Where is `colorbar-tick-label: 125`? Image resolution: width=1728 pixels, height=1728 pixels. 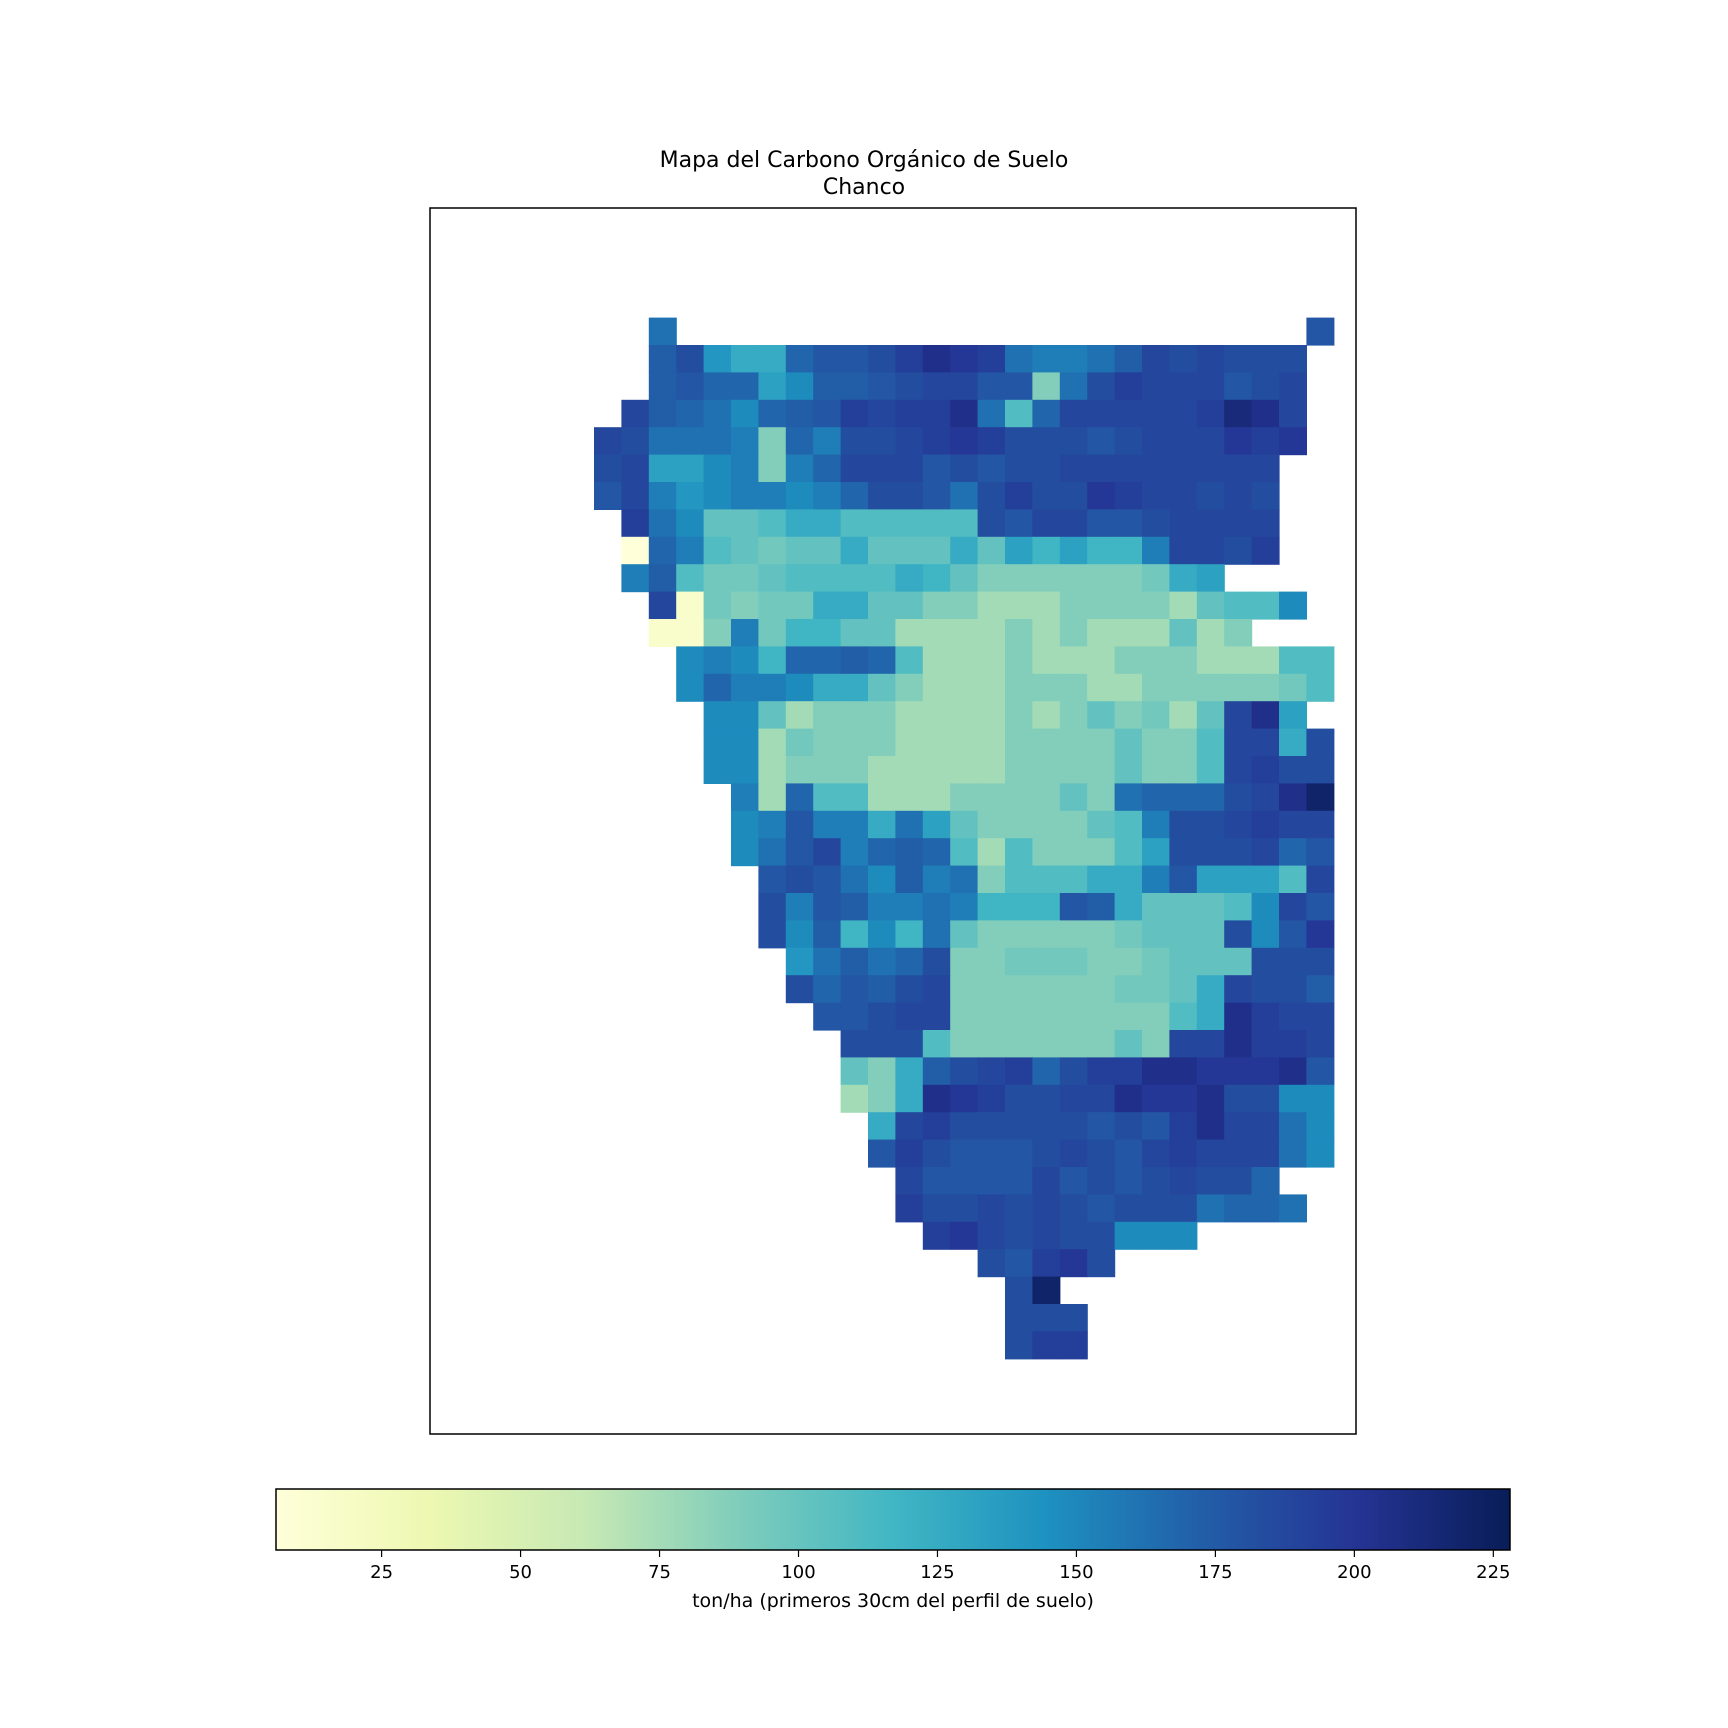 colorbar-tick-label: 125 is located at coordinates (937, 1572).